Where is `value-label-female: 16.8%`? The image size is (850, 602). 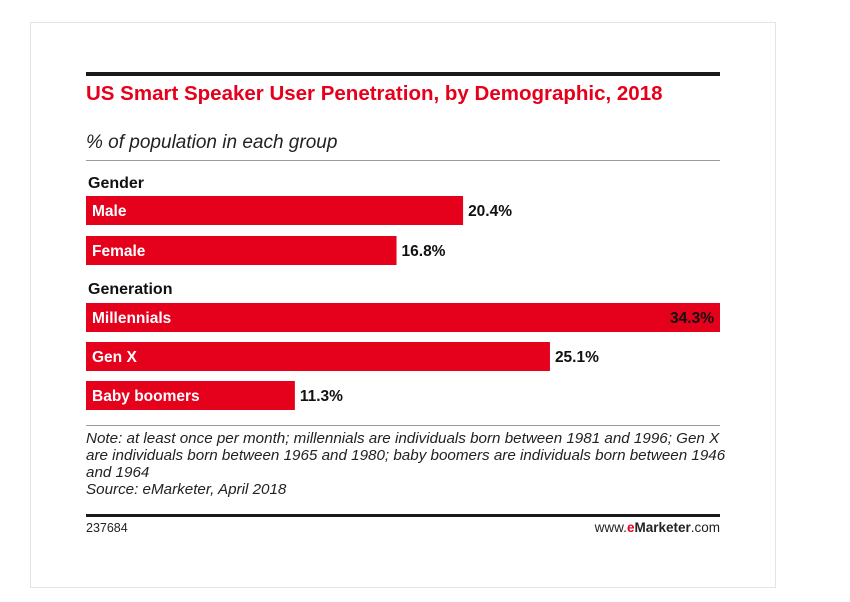
value-label-female: 16.8% is located at coordinates (424, 251).